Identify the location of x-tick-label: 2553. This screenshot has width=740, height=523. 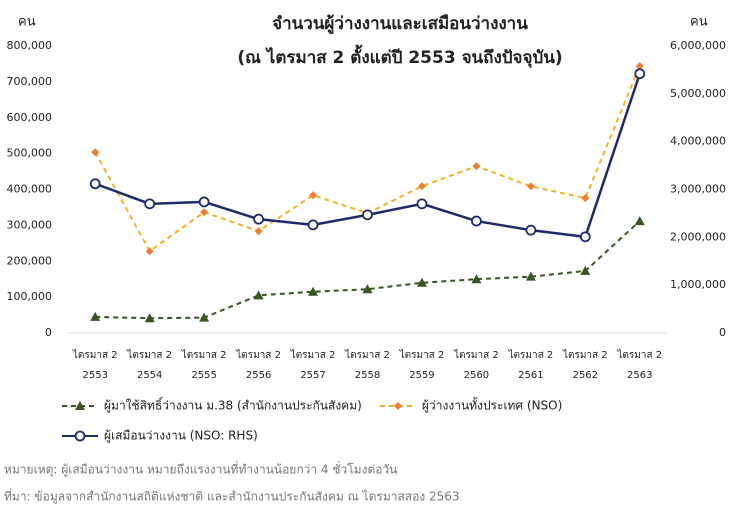
(95, 375).